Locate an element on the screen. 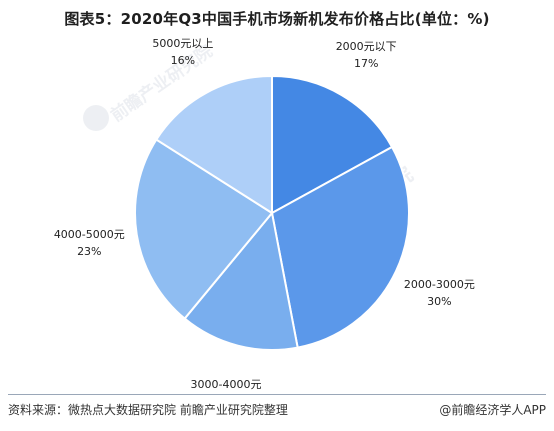 The image size is (554, 431). slice-category-label: 4000-5000元 is located at coordinates (89, 234).